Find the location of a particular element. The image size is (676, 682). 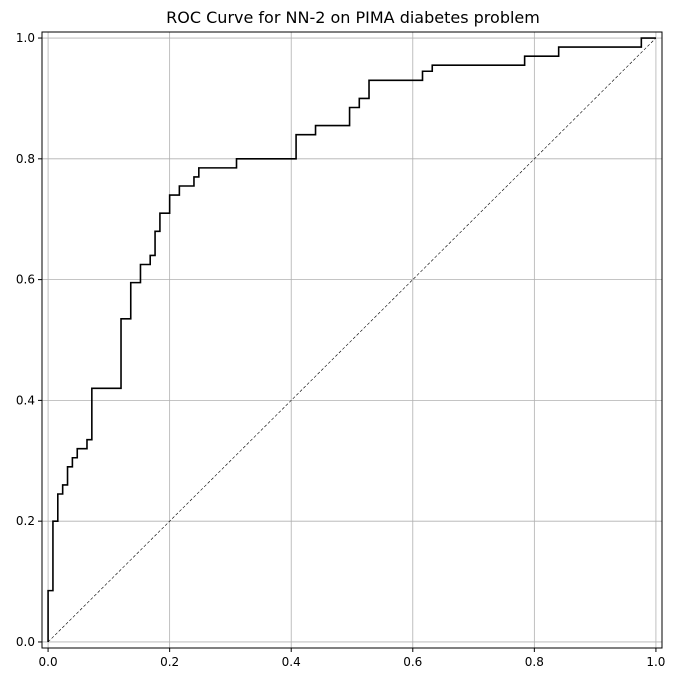

x-tick-label: 0.8 is located at coordinates (534, 662).